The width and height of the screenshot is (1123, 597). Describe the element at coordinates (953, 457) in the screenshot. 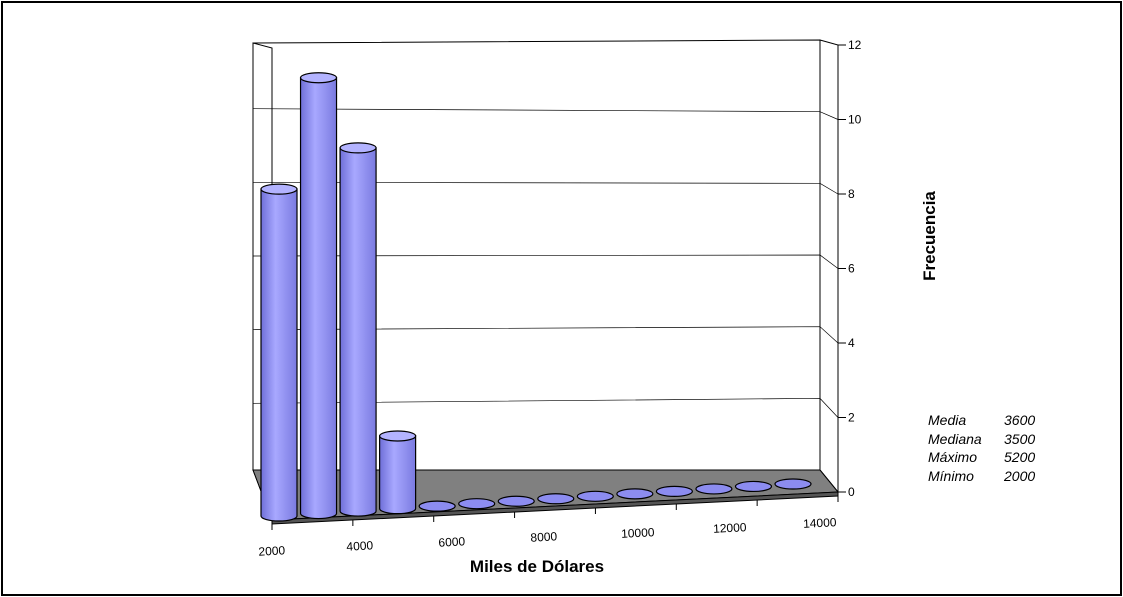

I see `stat-label: Máximo` at that location.